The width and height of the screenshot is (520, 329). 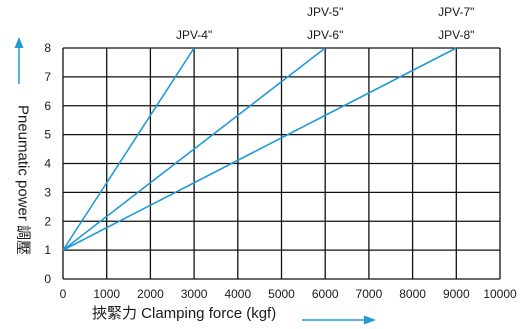 I want to click on x-tick-label: 7000, so click(x=369, y=294).